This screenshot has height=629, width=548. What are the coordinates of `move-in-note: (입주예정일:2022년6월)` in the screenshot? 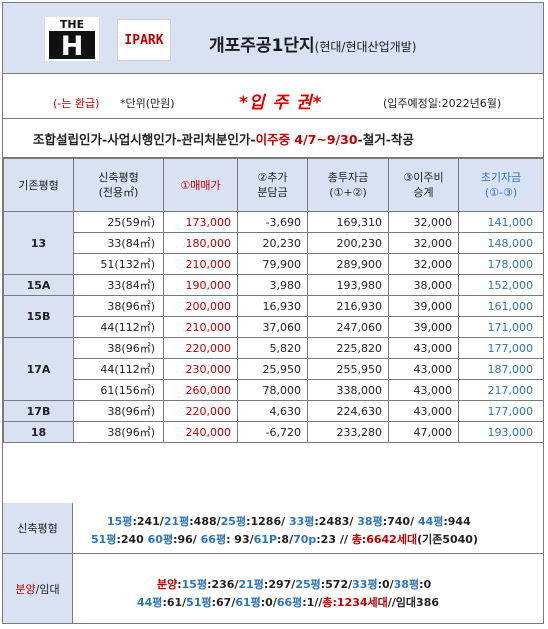 It's located at (442, 103).